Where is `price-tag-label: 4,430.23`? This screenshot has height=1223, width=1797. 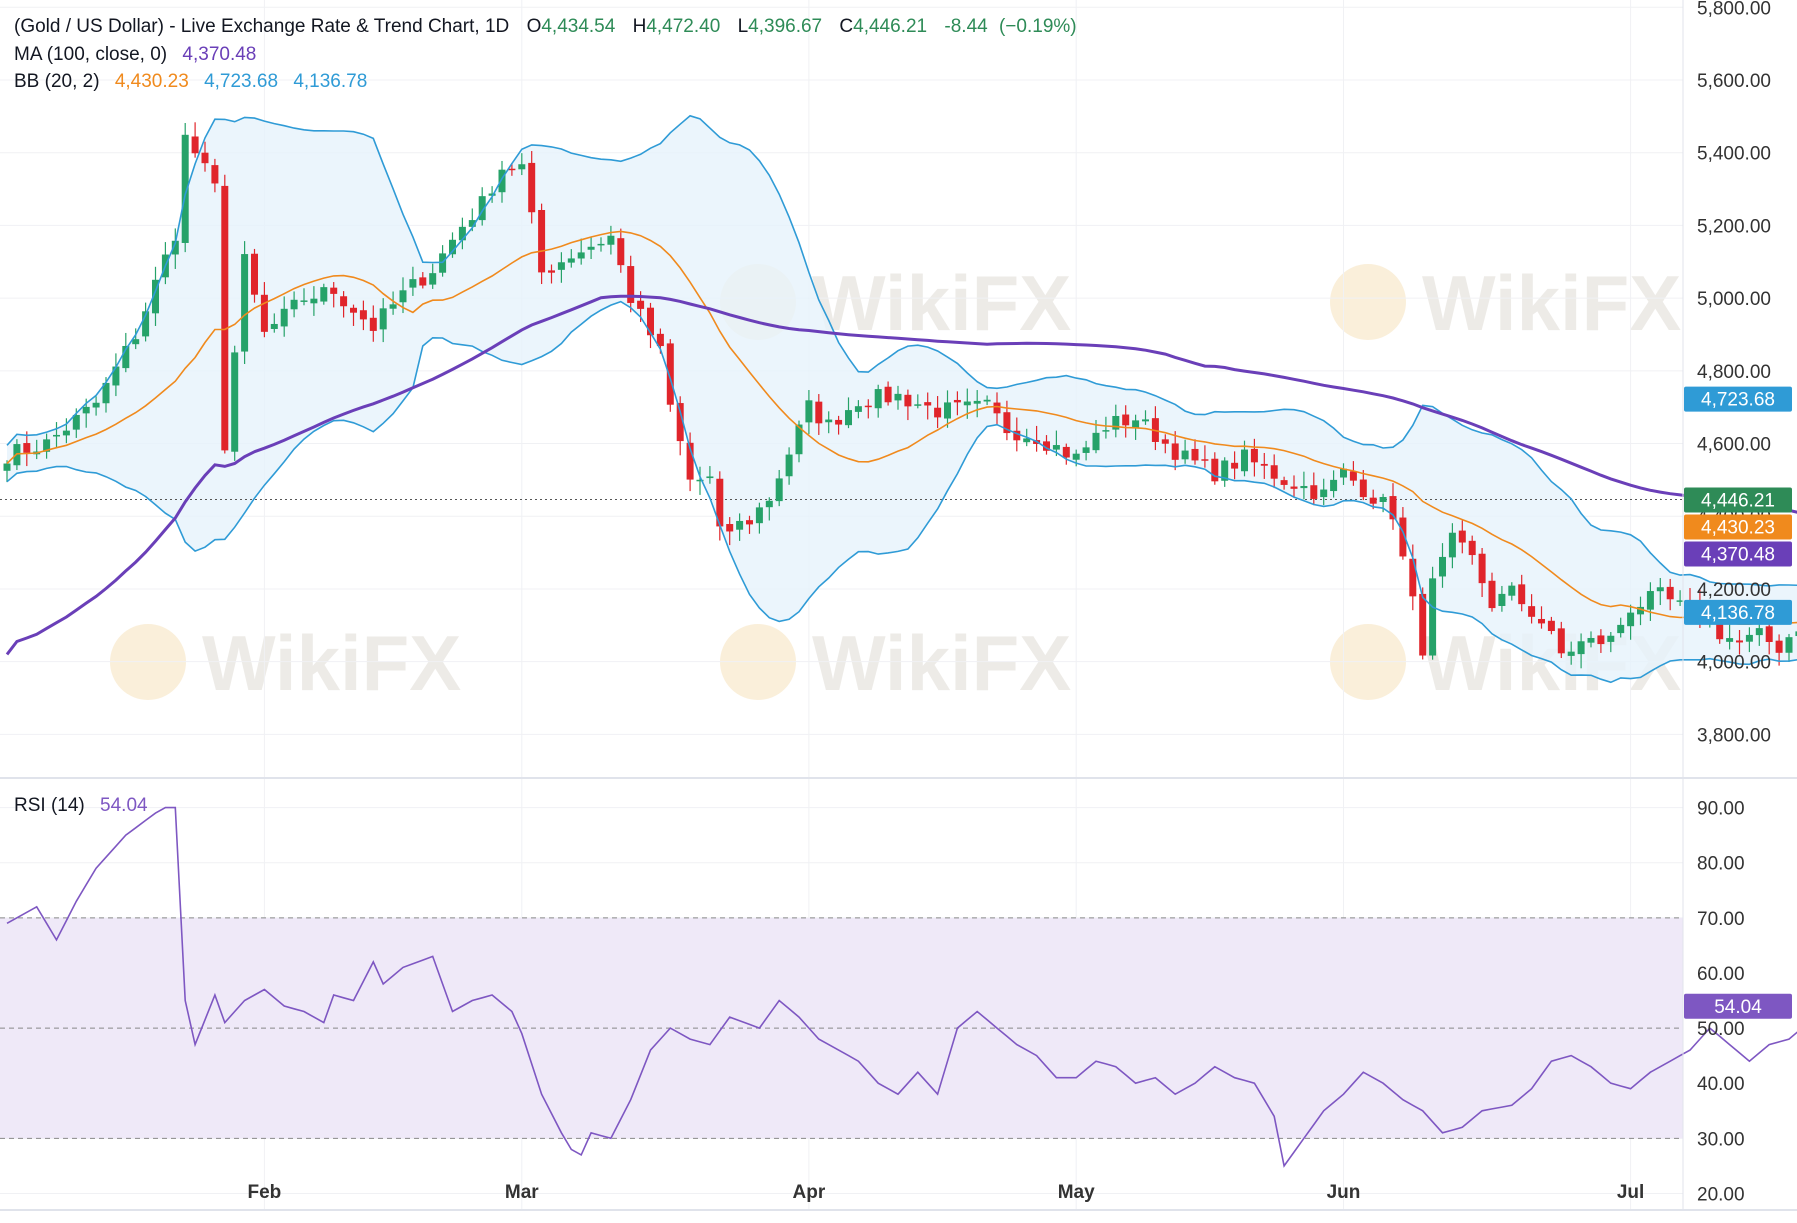 price-tag-label: 4,430.23 is located at coordinates (1738, 527).